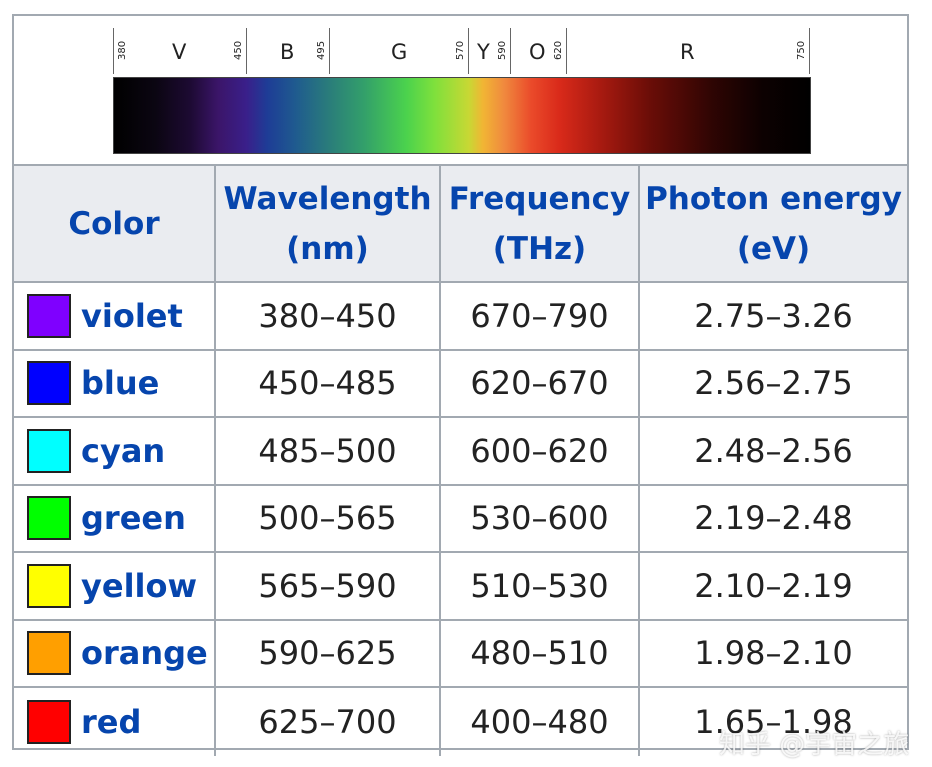 The width and height of the screenshot is (932, 767). Describe the element at coordinates (539, 248) in the screenshot. I see `header-frequency-unit: (THz)` at that location.